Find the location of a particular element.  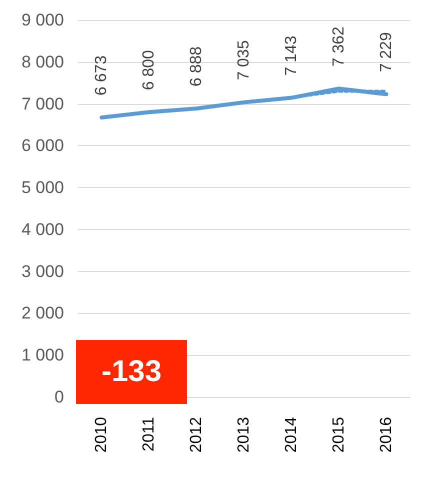

y-tick-label: 2 000 is located at coordinates (42, 313).